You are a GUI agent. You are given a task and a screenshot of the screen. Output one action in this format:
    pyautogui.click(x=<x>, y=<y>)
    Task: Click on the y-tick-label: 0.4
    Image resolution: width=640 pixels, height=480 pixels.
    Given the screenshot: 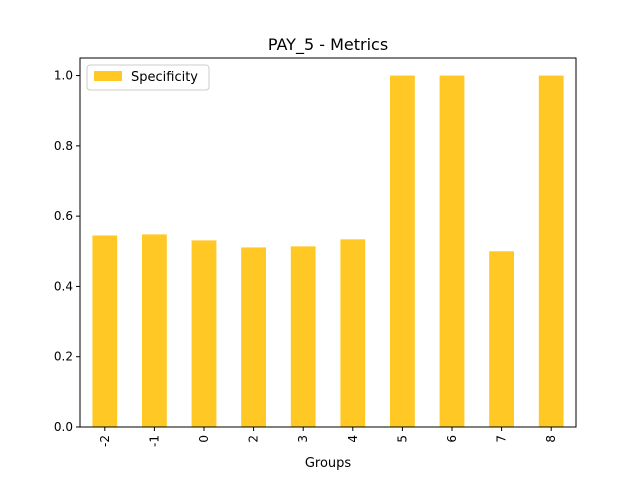 What is the action you would take?
    pyautogui.click(x=63, y=286)
    